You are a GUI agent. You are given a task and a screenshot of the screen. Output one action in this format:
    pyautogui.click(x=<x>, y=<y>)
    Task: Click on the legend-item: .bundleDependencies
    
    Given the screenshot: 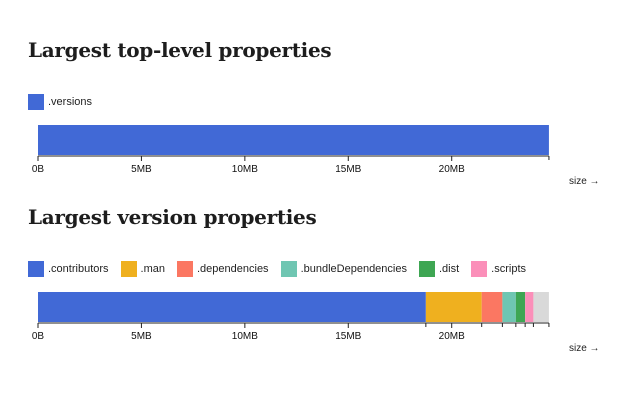 What is the action you would take?
    pyautogui.click(x=343, y=269)
    